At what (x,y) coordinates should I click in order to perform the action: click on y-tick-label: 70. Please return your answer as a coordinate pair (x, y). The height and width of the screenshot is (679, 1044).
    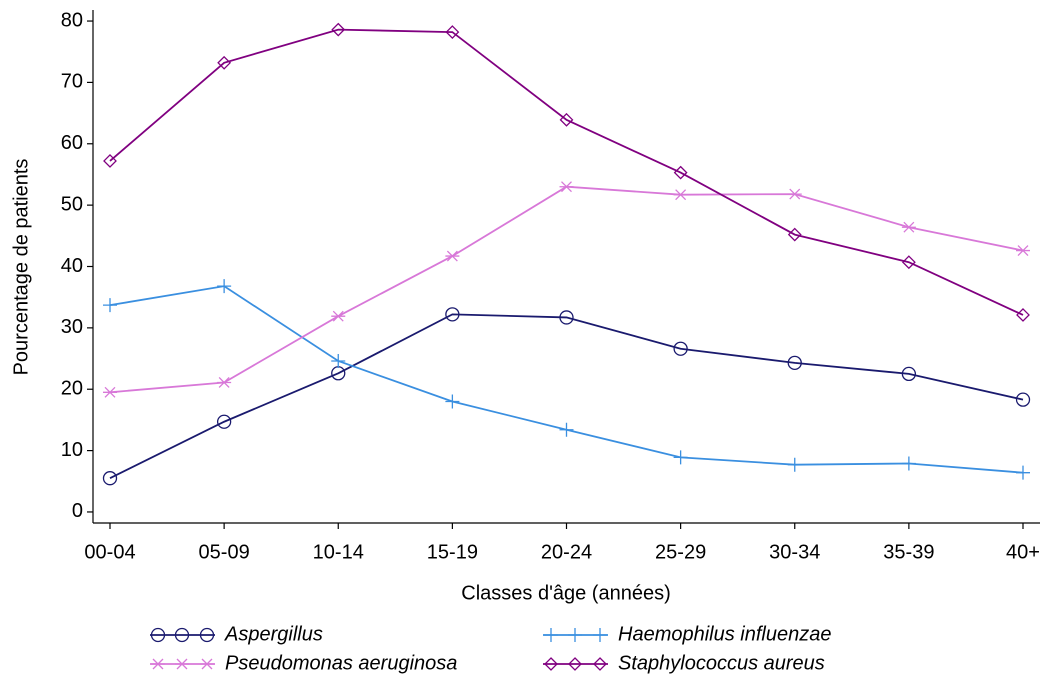
    Looking at the image, I should click on (72, 82).